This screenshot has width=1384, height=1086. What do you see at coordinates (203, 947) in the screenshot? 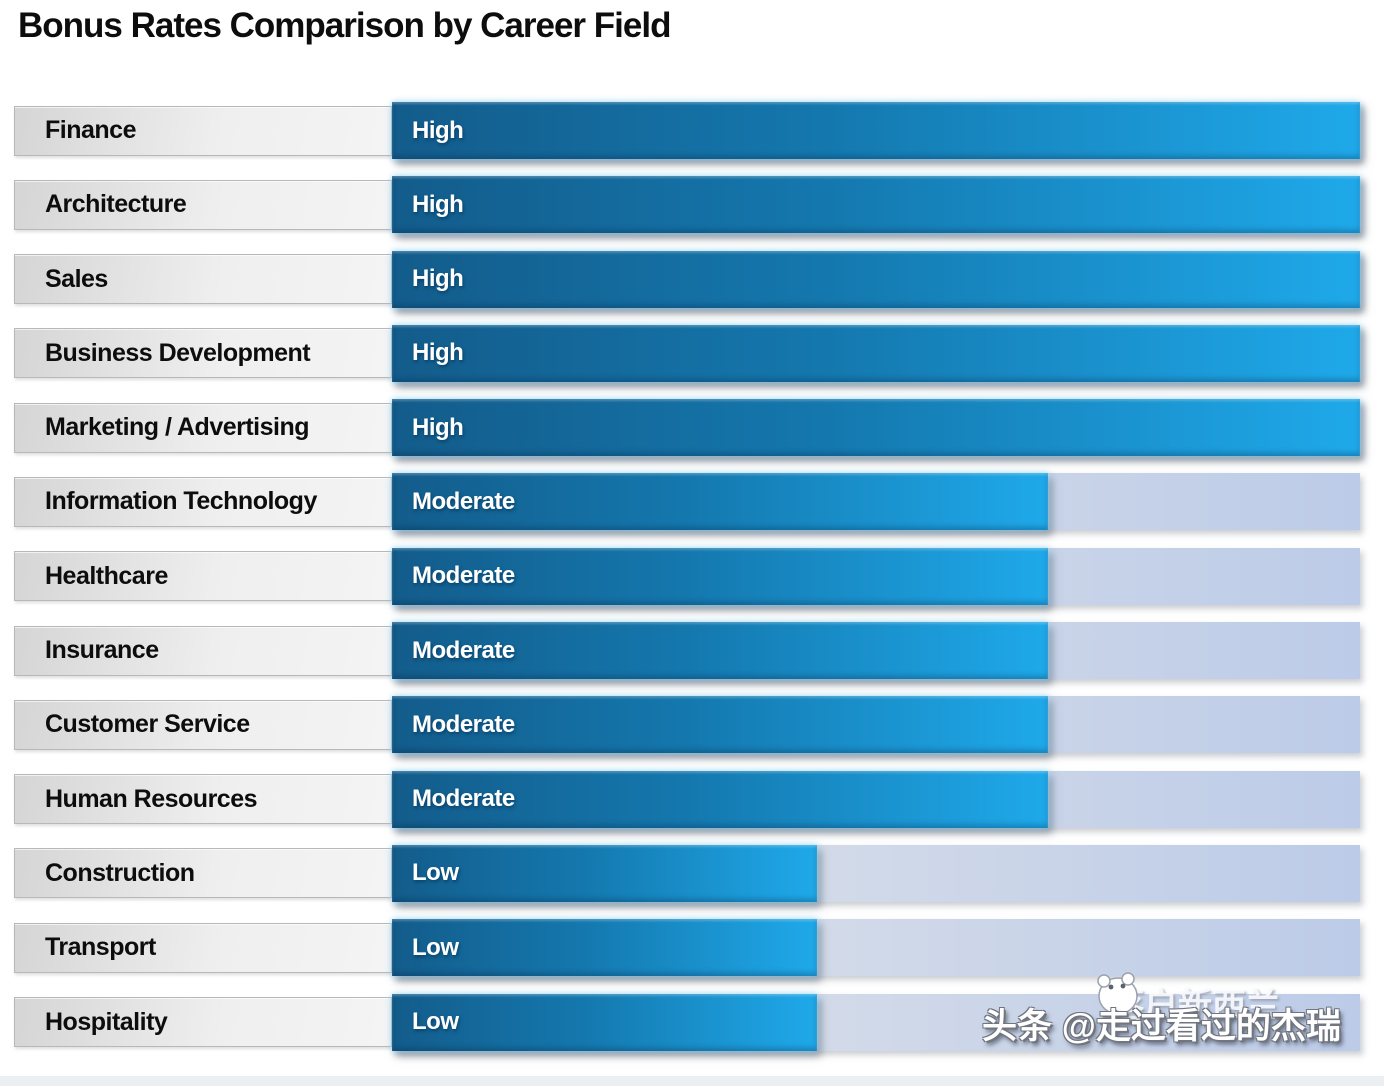
I see `category-cell: Transport` at bounding box center [203, 947].